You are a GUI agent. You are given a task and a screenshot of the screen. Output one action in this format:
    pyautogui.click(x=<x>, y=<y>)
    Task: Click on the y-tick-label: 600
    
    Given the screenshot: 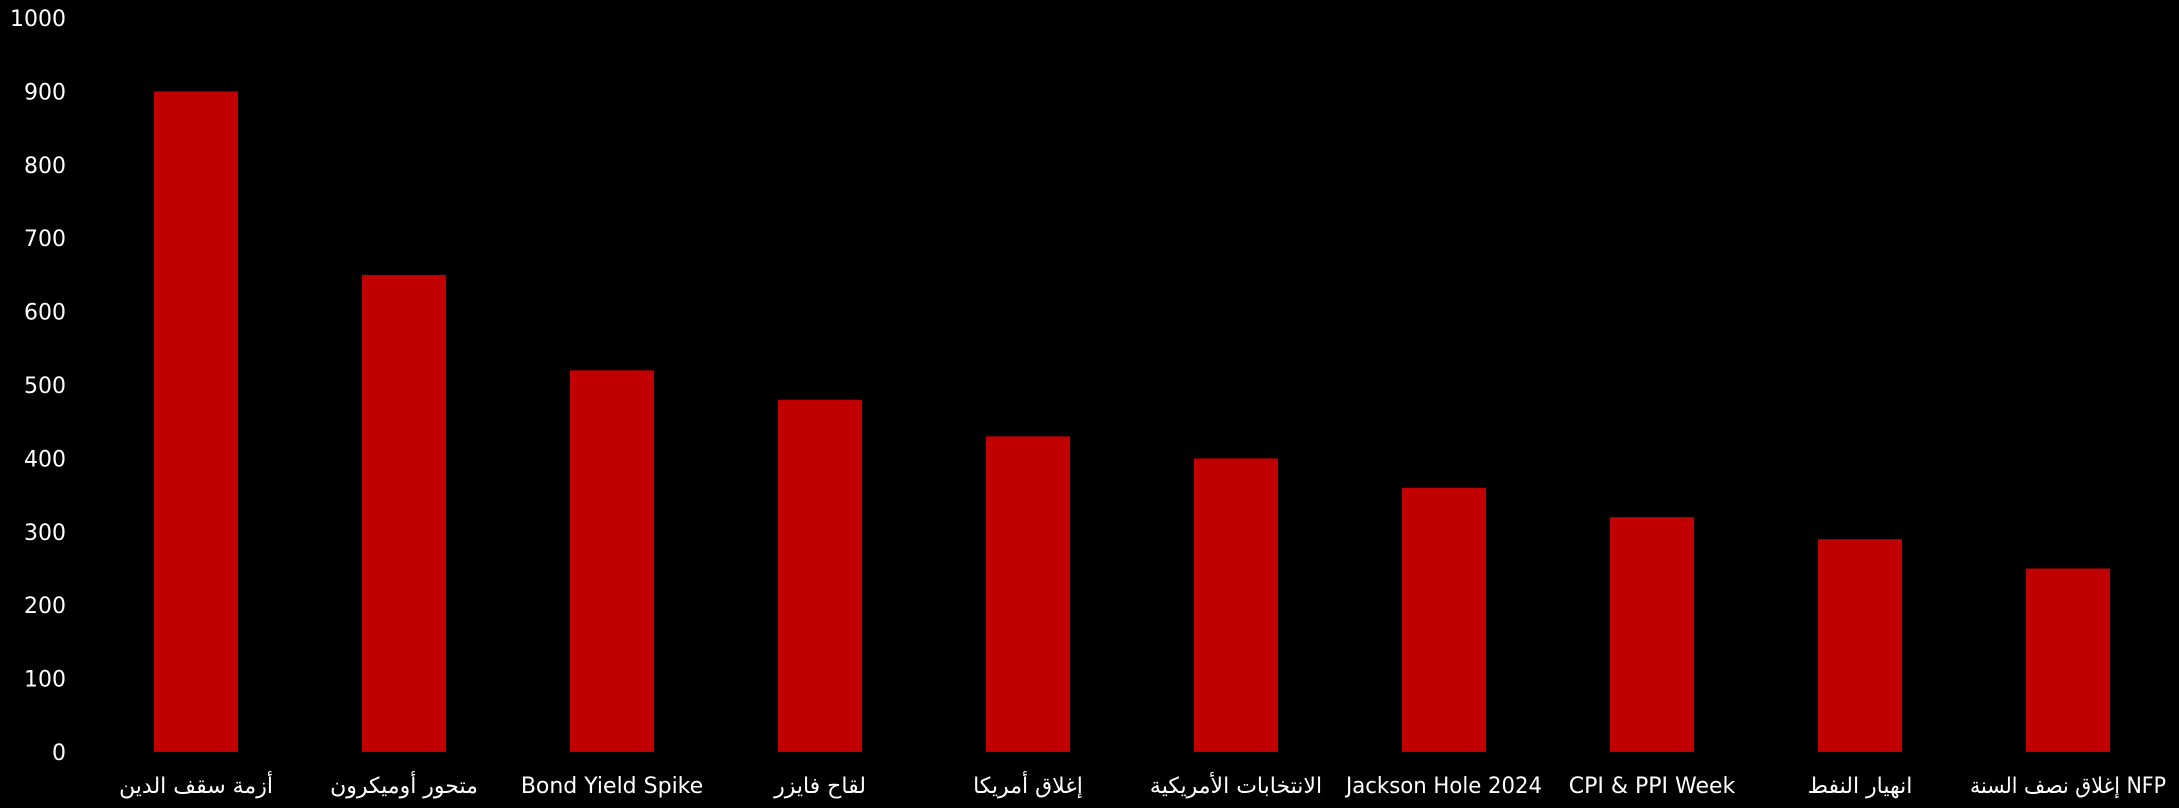 What is the action you would take?
    pyautogui.click(x=45, y=313)
    